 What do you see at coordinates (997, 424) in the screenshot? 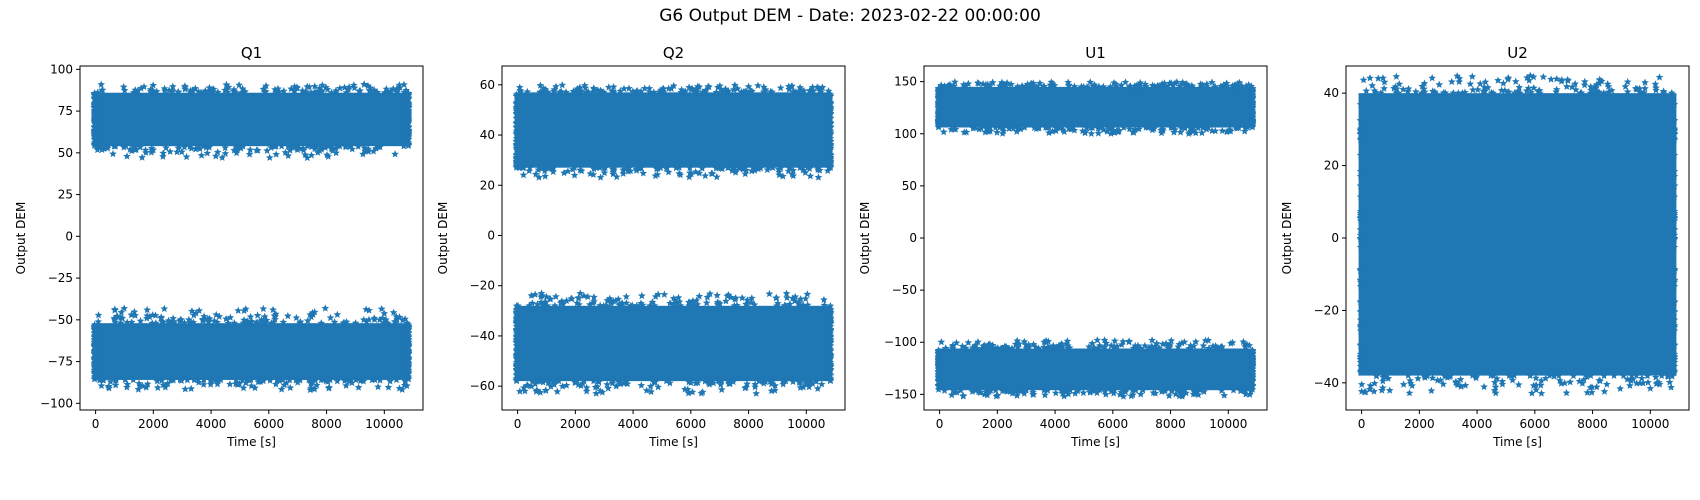
I see `x-tick-label: 2000` at bounding box center [997, 424].